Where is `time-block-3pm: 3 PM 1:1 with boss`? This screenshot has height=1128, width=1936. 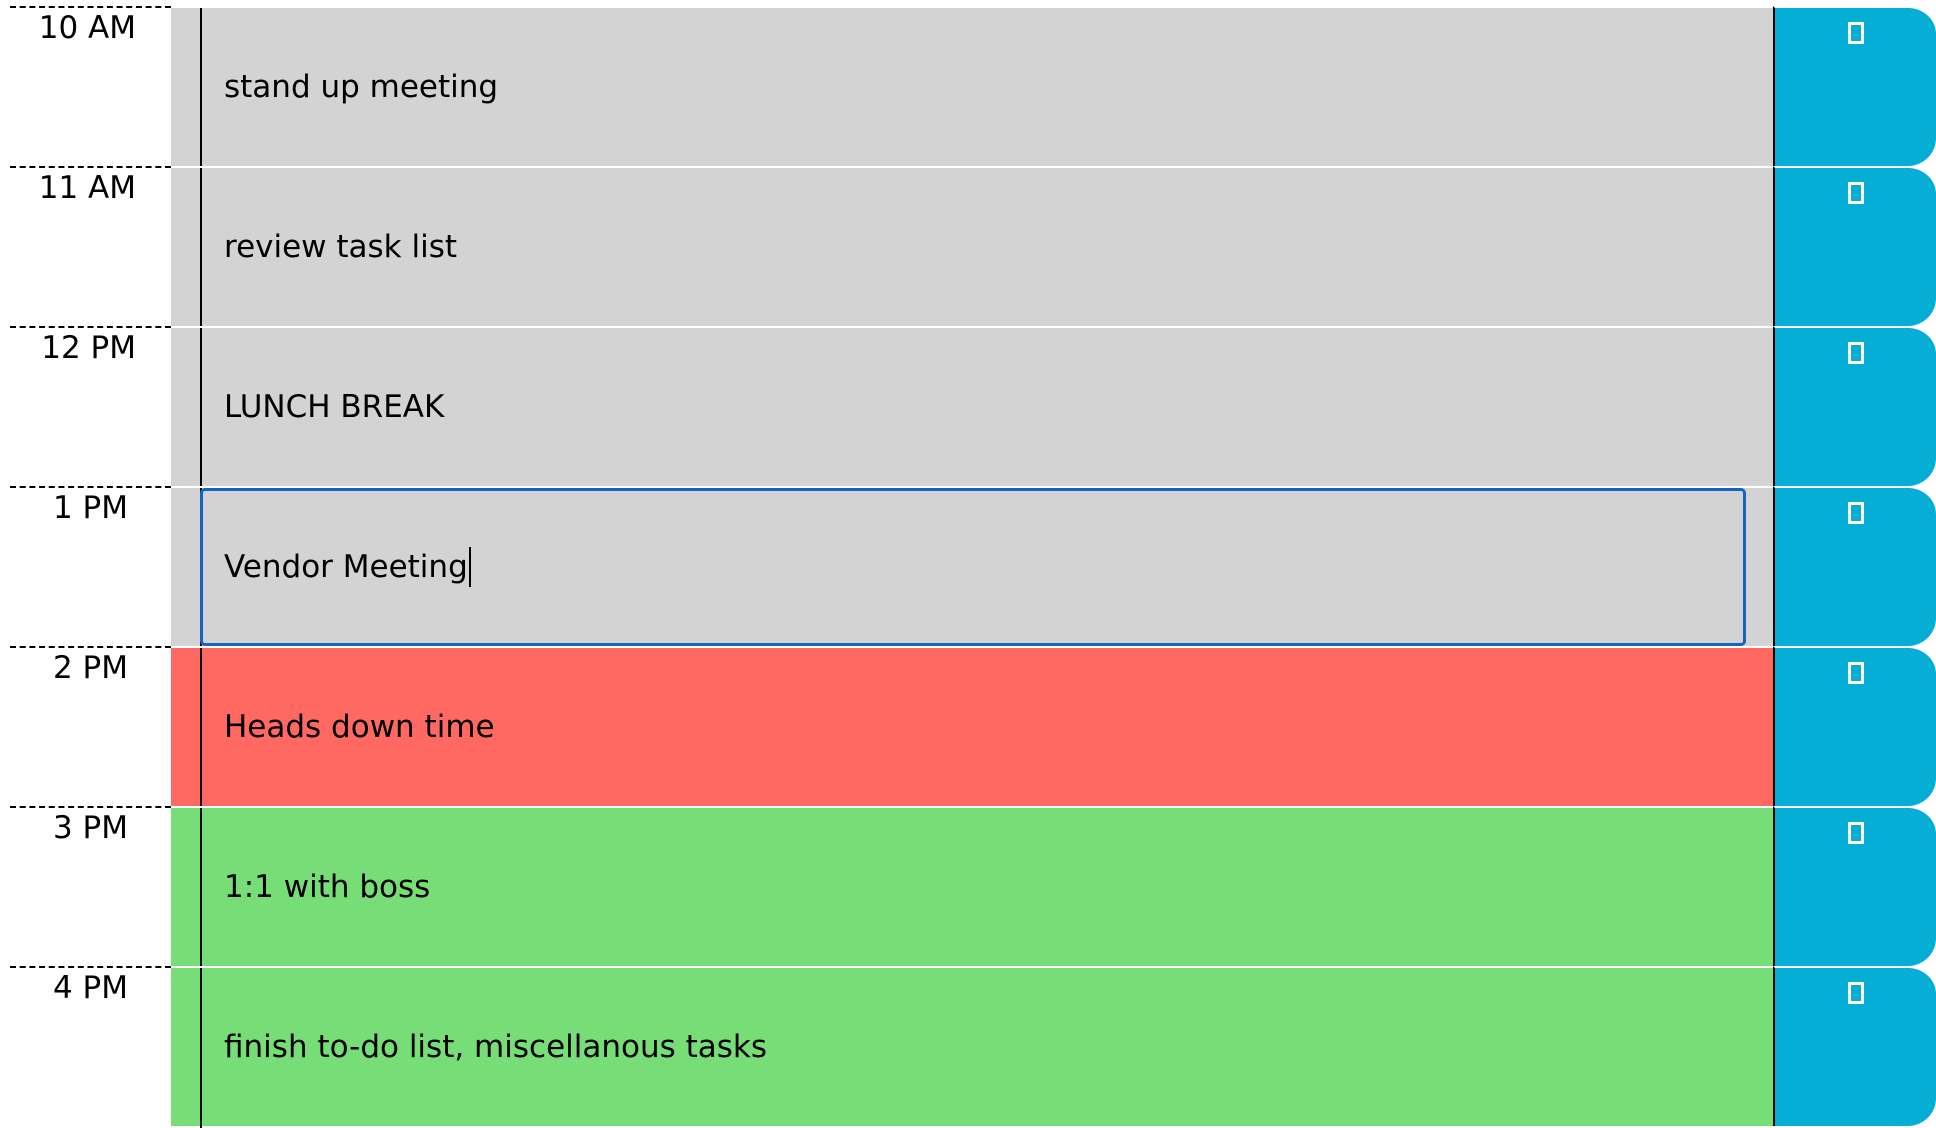
time-block-3pm: 3 PM 1:1 with boss is located at coordinates (968, 887).